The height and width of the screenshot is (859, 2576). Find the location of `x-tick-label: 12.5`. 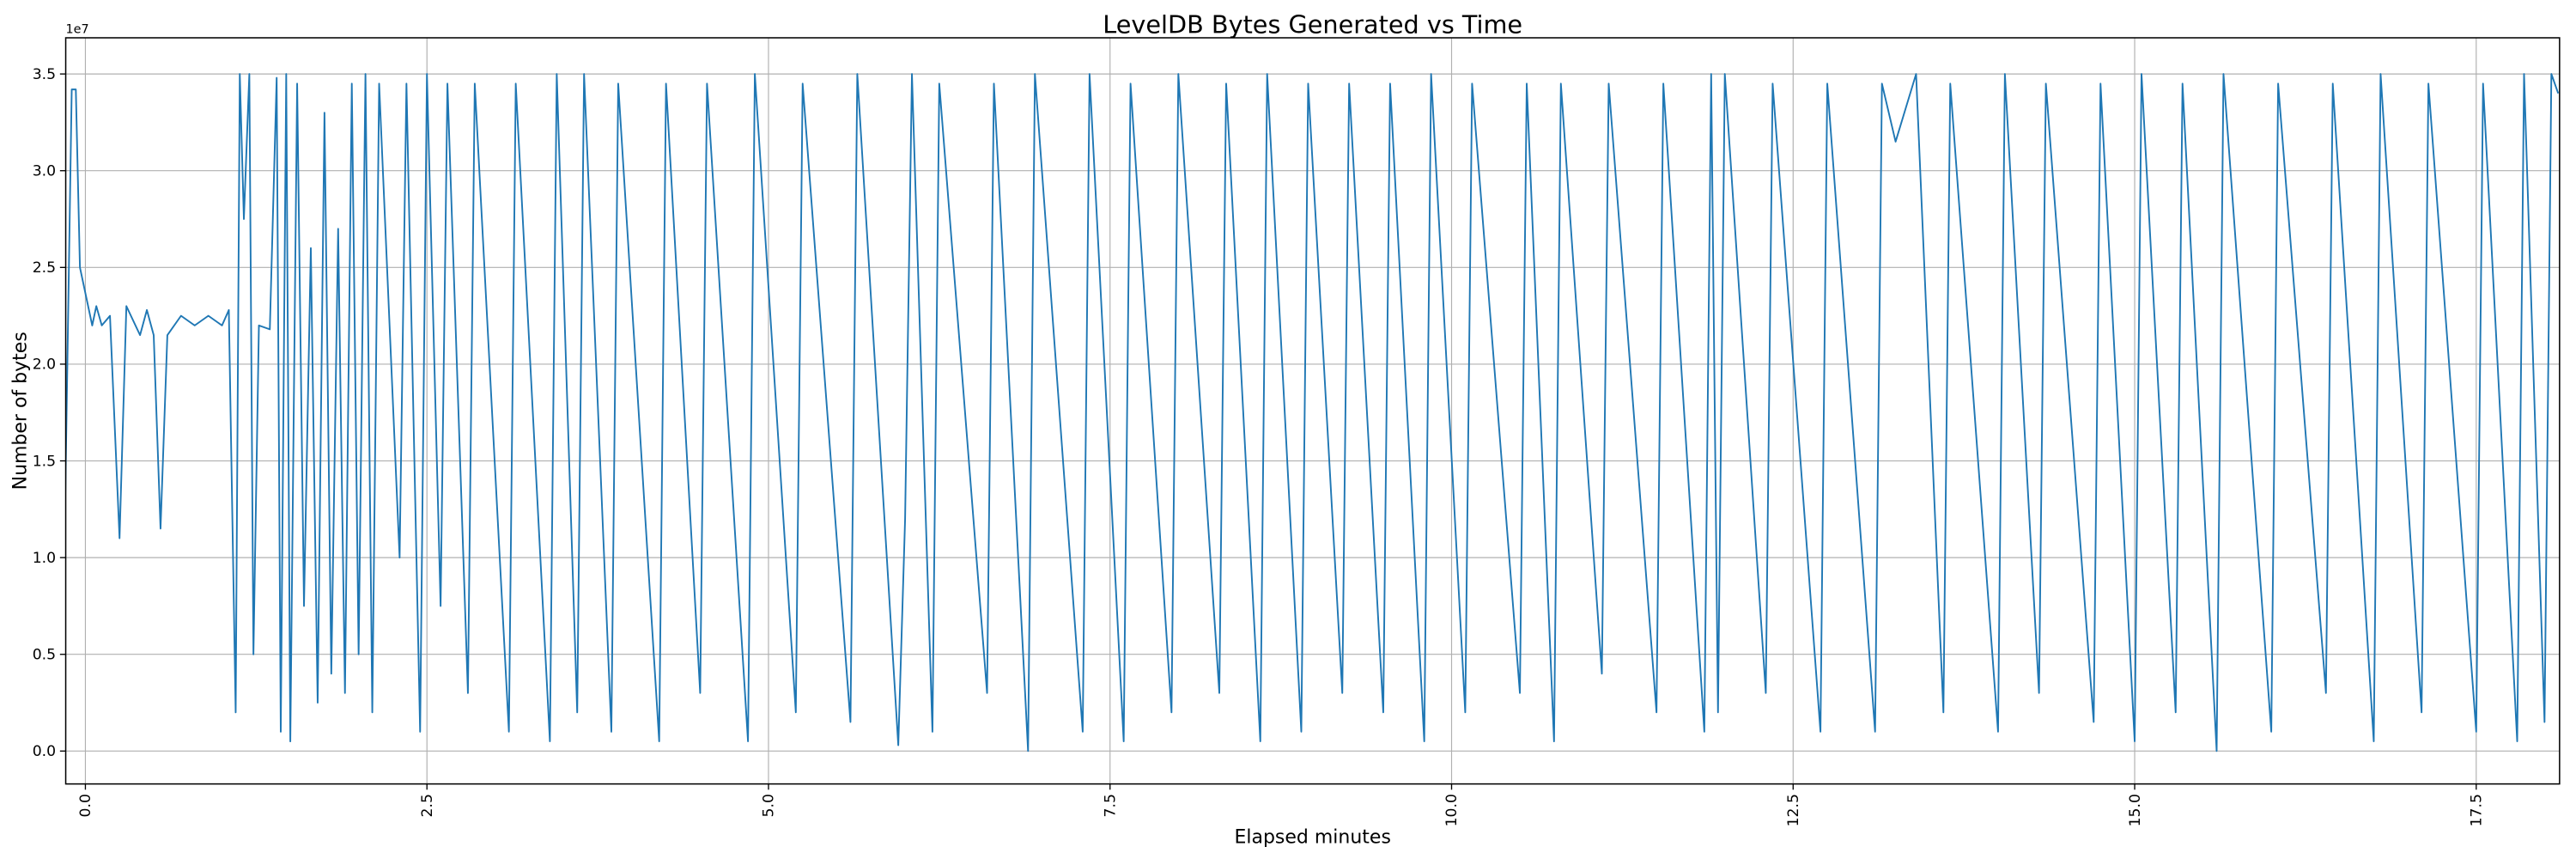

x-tick-label: 12.5 is located at coordinates (1793, 810).